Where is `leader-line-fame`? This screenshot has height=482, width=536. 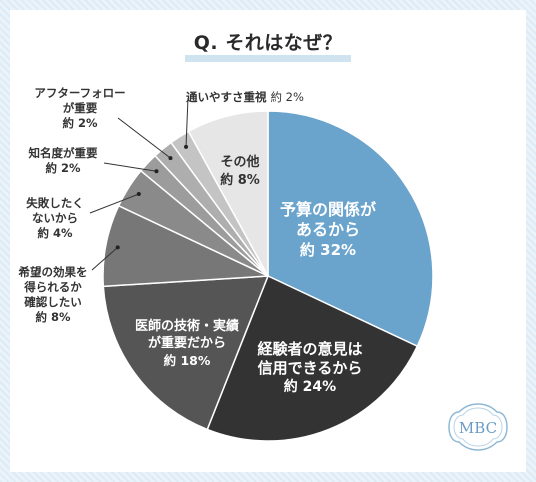 leader-line-fame is located at coordinates (130, 167).